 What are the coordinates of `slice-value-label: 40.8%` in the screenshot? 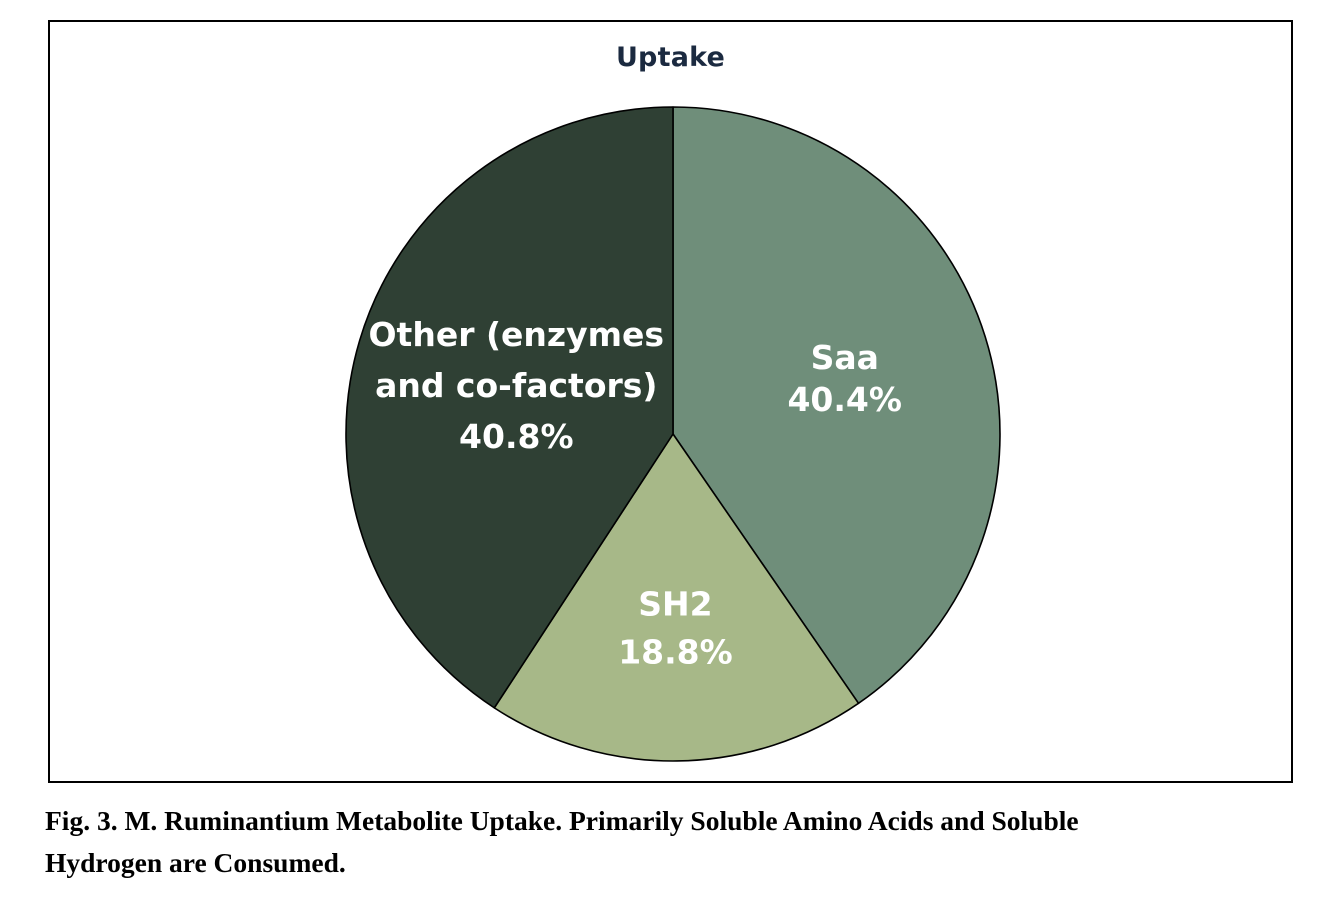 It's located at (516, 436).